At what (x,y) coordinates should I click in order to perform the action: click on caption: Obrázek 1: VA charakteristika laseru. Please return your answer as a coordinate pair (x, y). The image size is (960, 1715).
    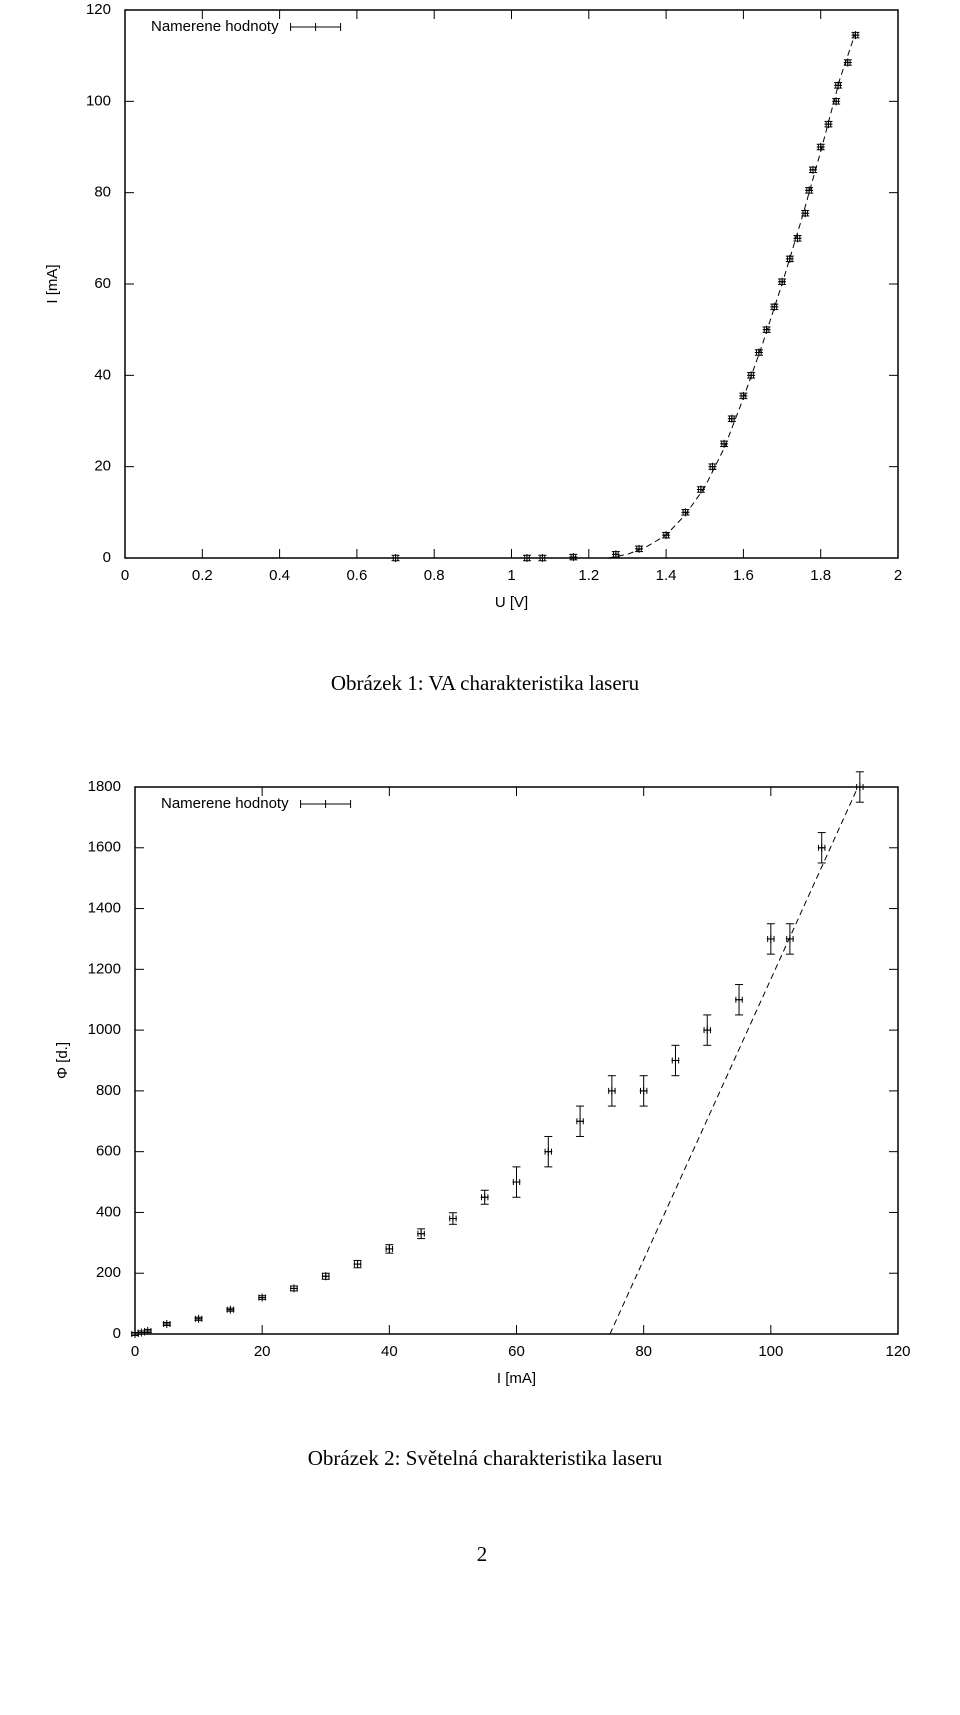
    Looking at the image, I should click on (485, 683).